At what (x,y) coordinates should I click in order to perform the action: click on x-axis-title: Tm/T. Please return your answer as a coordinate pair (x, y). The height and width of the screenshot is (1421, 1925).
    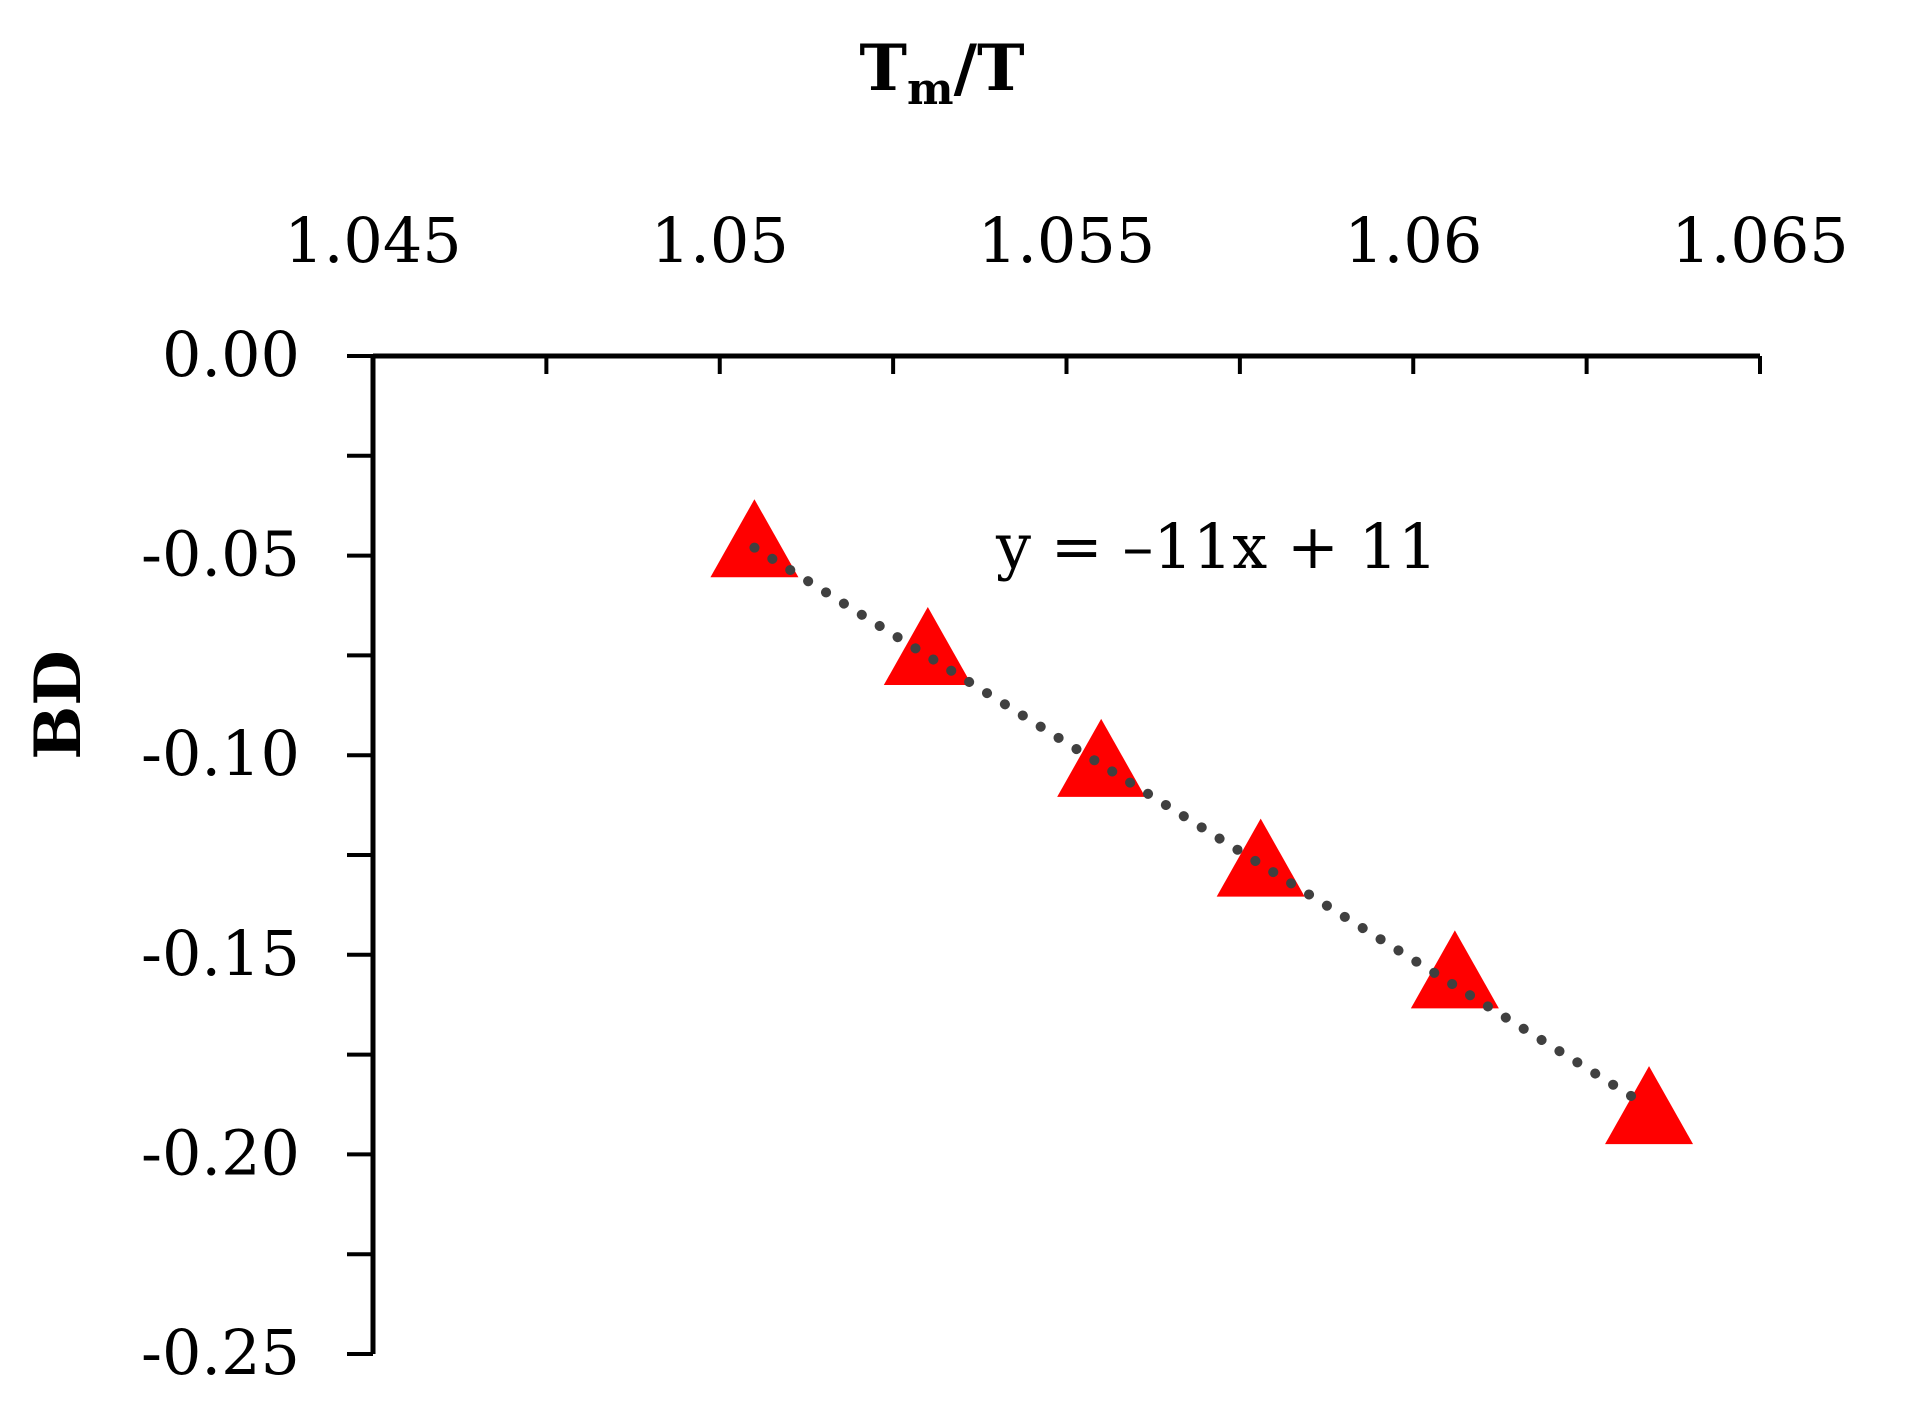
    Looking at the image, I should click on (941, 73).